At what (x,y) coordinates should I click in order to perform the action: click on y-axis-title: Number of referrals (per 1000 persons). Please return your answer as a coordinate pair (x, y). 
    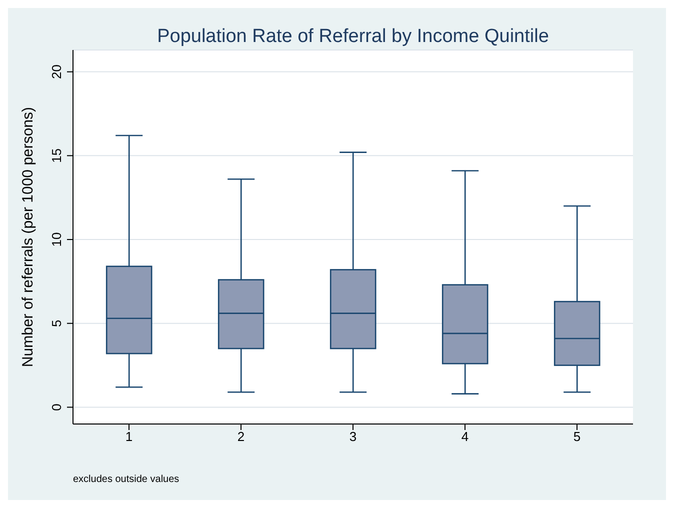
    Looking at the image, I should click on (27, 237).